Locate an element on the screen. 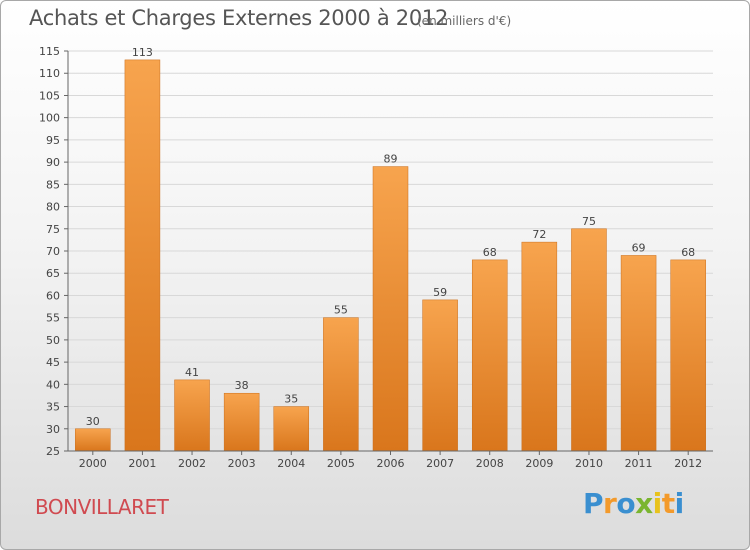  x-tick-label-2012: 2012 is located at coordinates (688, 463).